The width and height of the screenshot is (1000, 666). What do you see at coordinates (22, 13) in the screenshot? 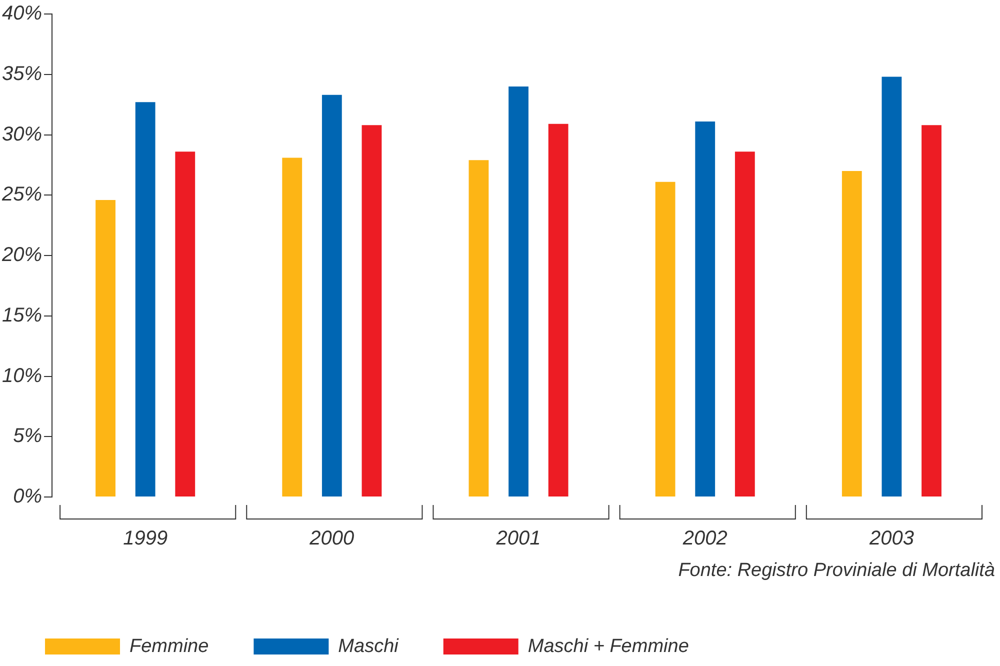
I see `y-tick-label: 40%` at bounding box center [22, 13].